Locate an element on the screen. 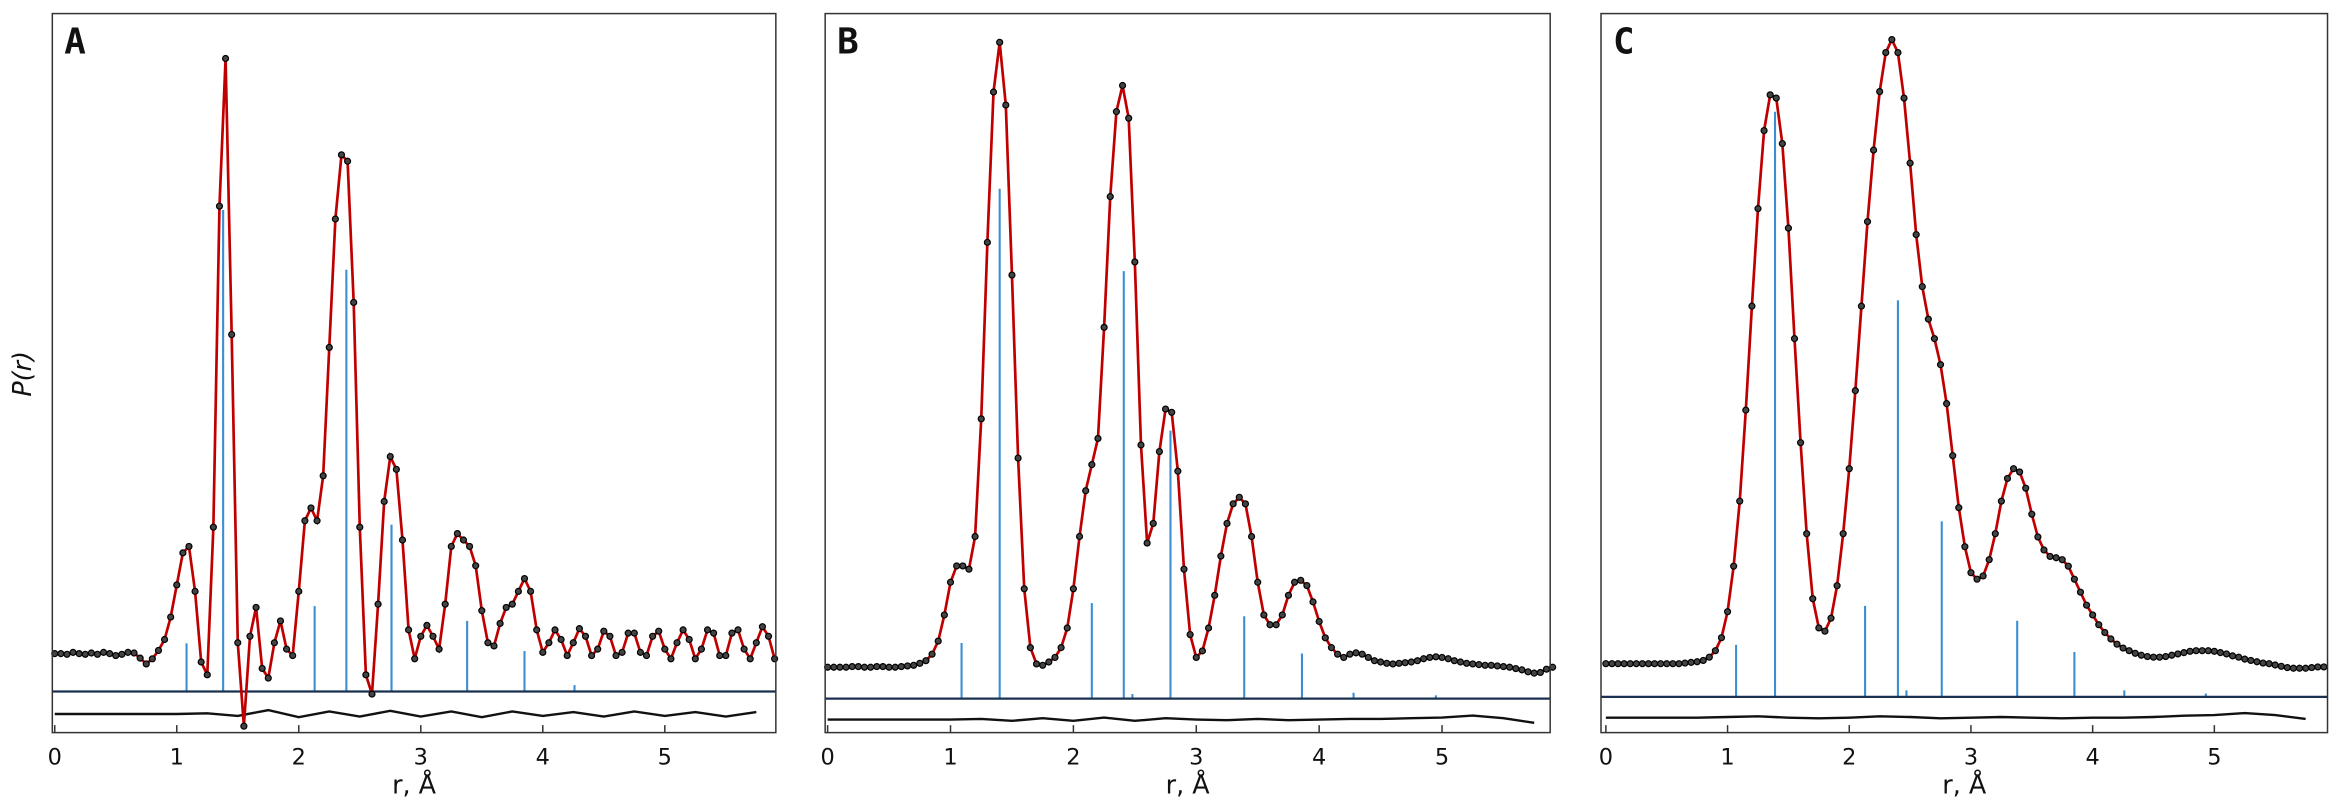  y-axis-label: P(r) is located at coordinates (22, 374).